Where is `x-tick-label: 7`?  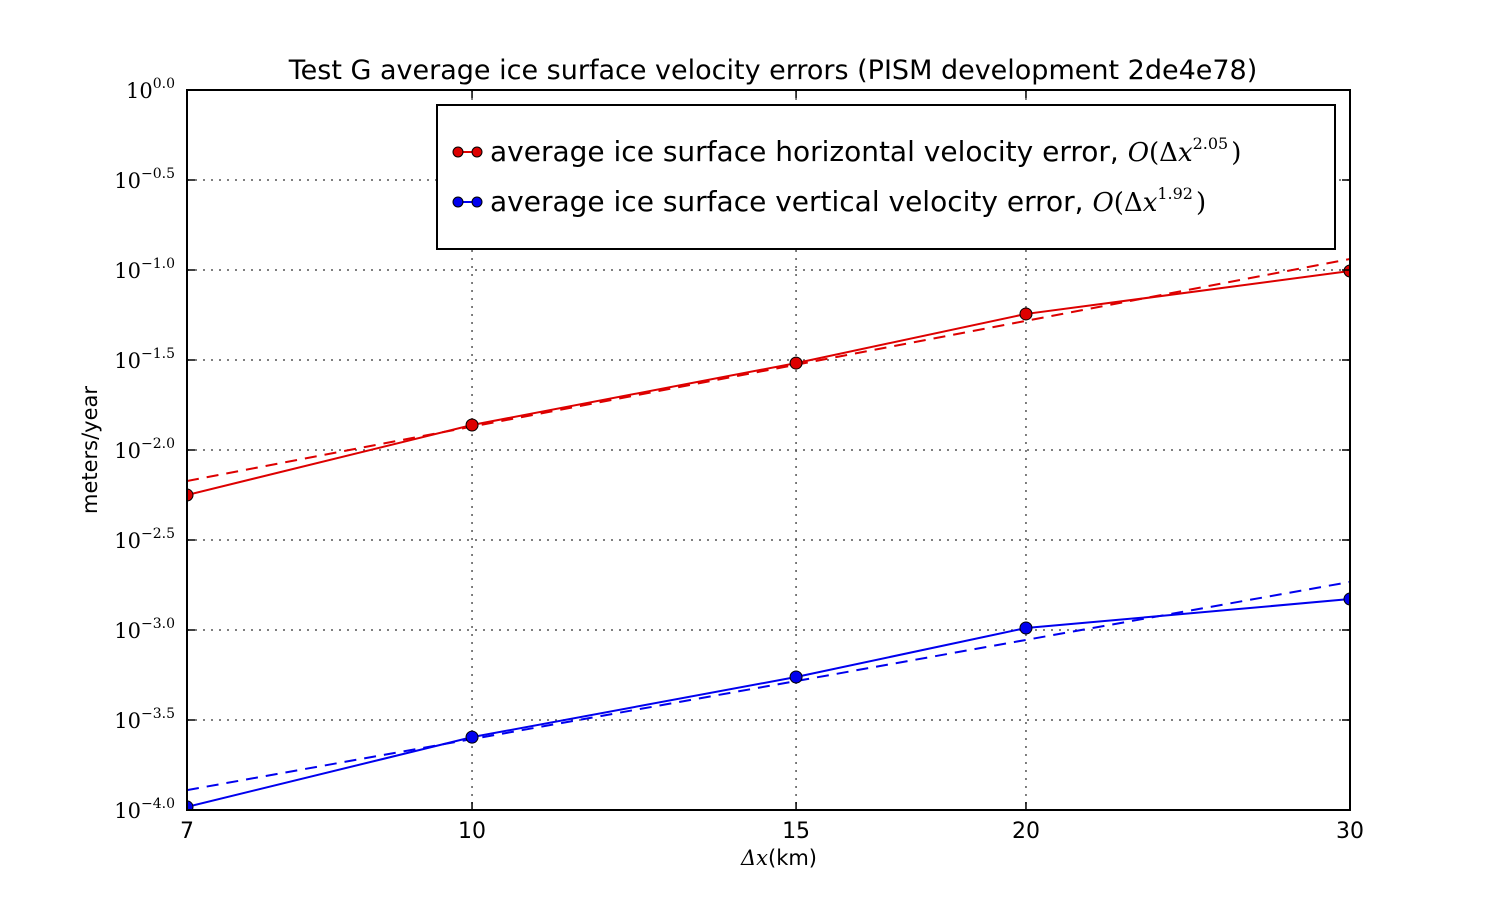
x-tick-label: 7 is located at coordinates (187, 831).